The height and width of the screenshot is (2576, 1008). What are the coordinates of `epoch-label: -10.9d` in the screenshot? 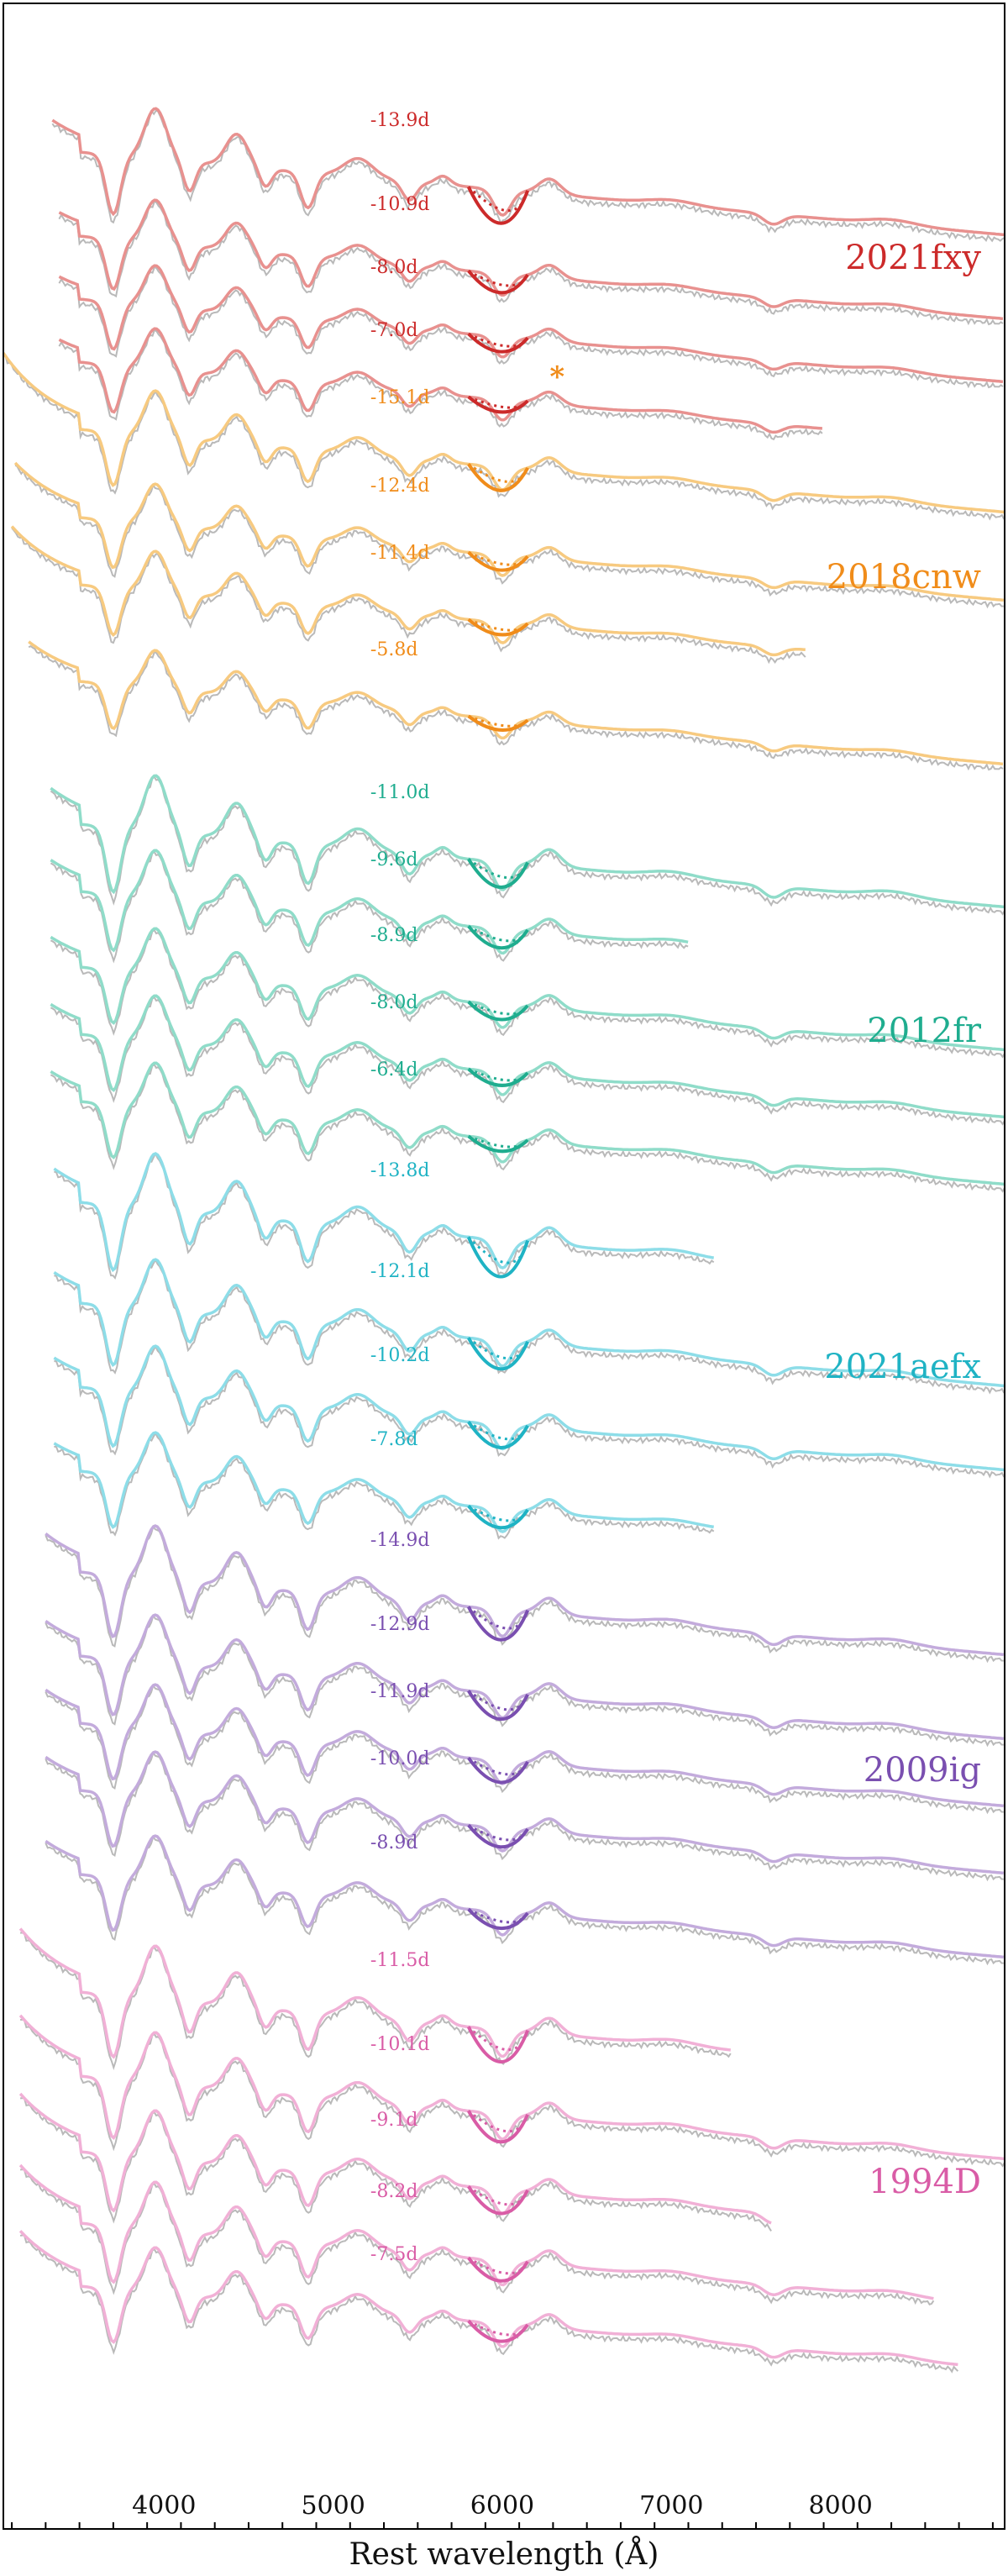 It's located at (400, 204).